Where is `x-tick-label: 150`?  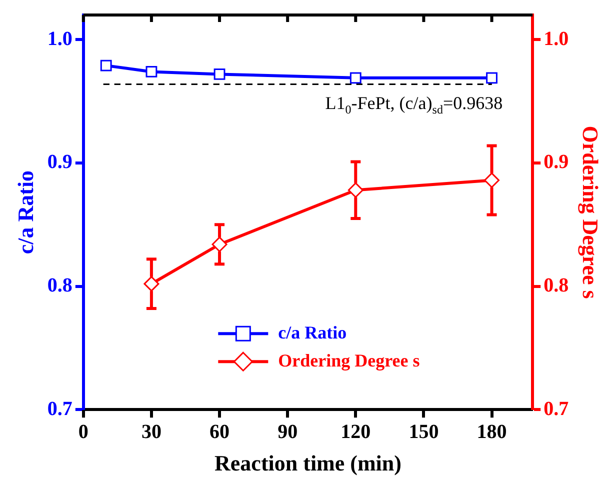
x-tick-label: 150 is located at coordinates (423, 431).